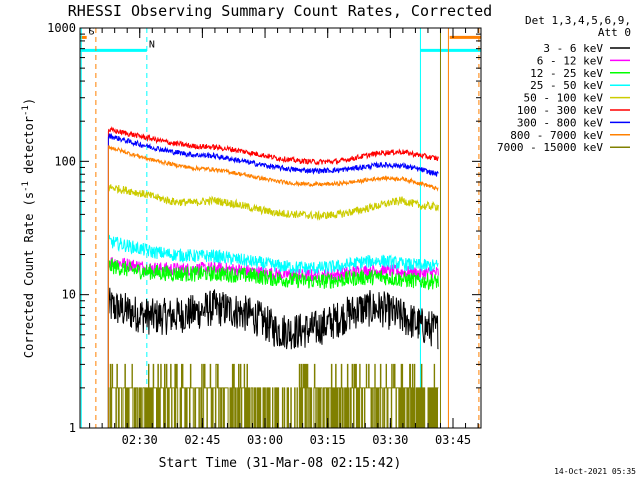  Describe the element at coordinates (453, 440) in the screenshot. I see `x-tick-label: 03:45` at that location.